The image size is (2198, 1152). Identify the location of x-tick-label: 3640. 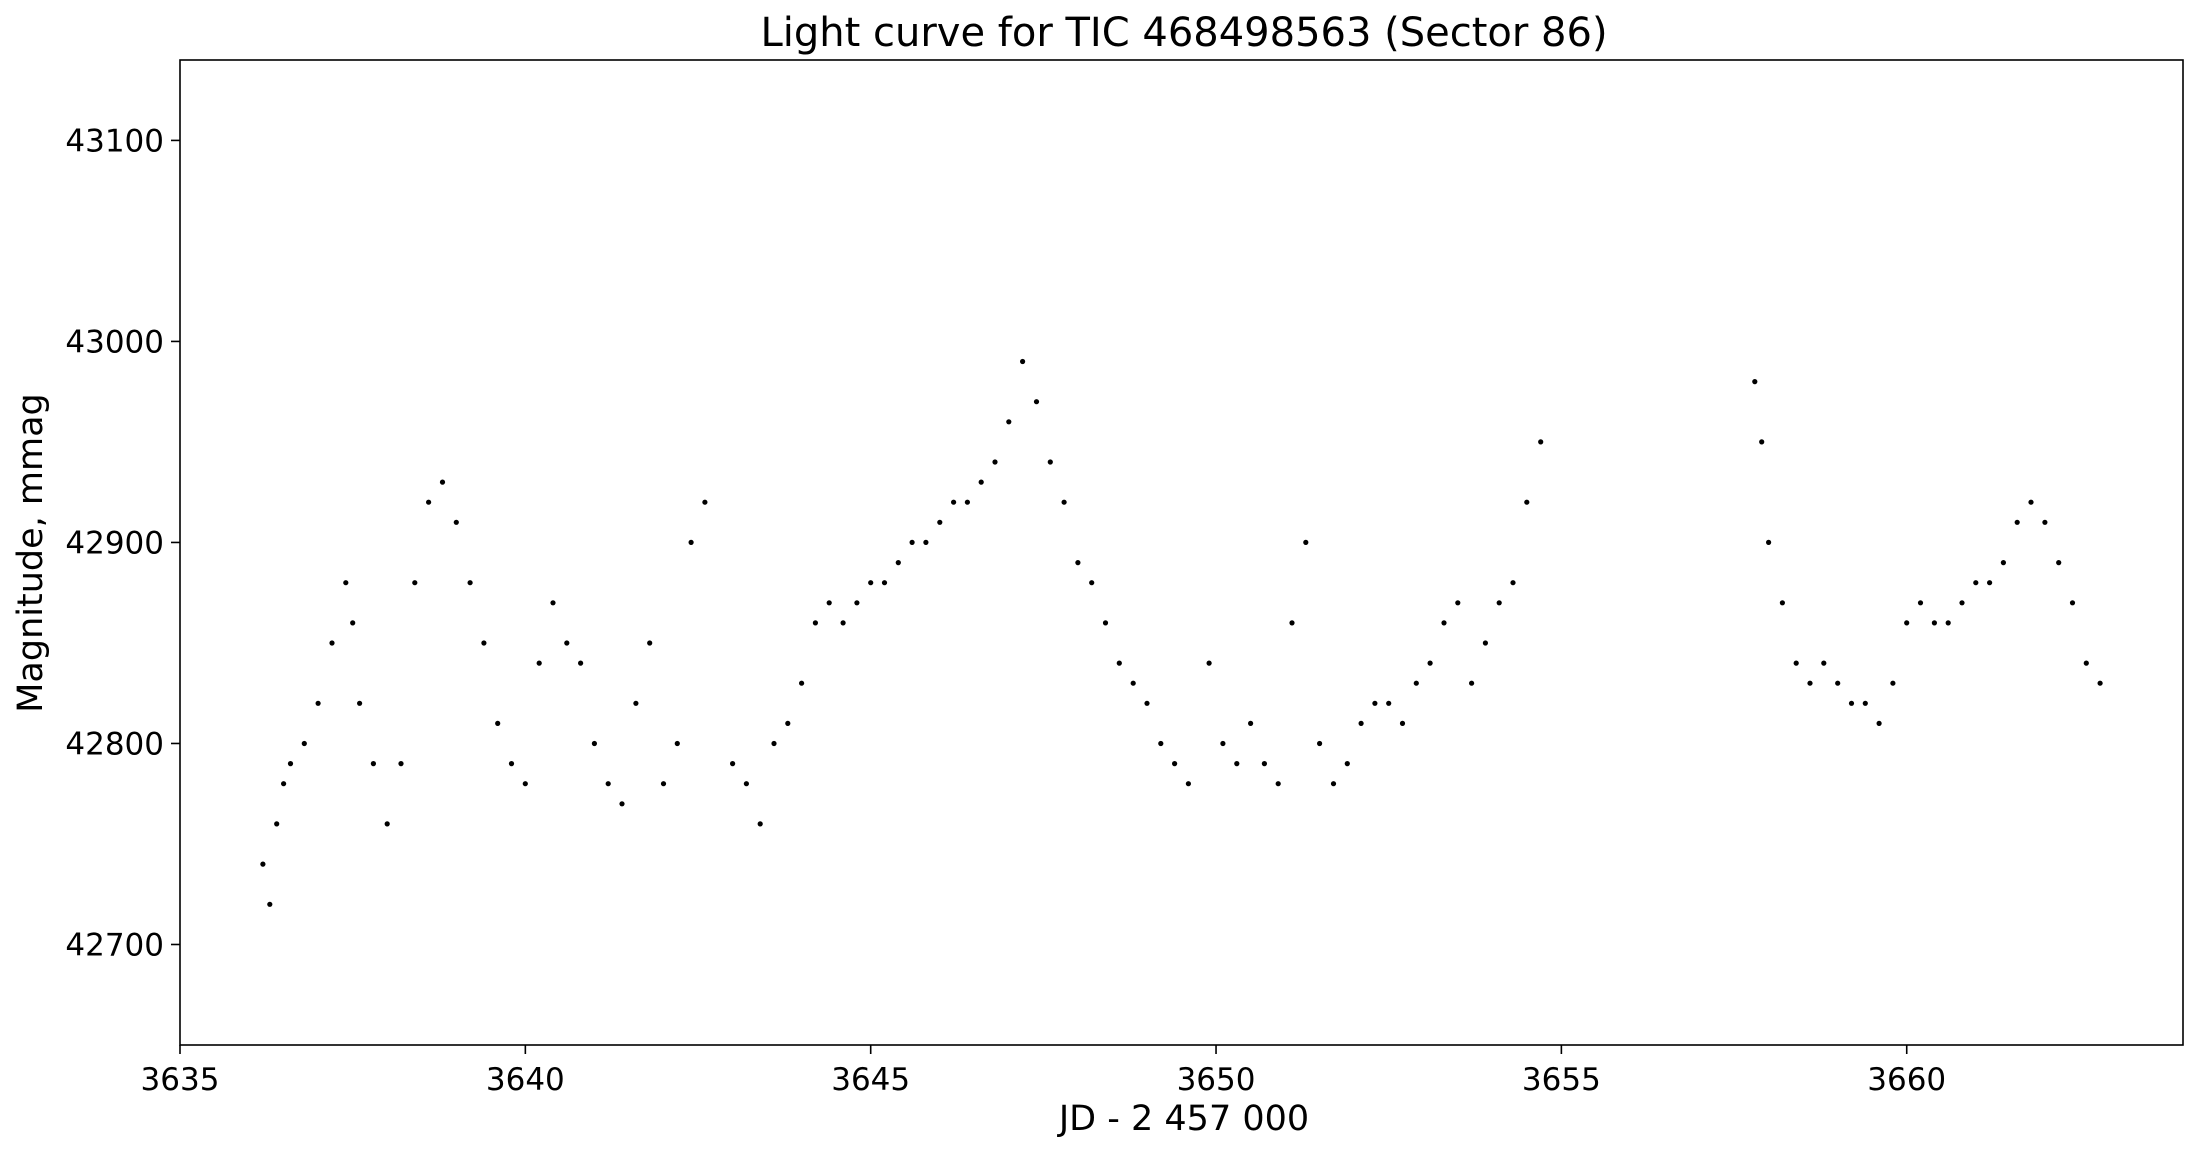
(525, 1080).